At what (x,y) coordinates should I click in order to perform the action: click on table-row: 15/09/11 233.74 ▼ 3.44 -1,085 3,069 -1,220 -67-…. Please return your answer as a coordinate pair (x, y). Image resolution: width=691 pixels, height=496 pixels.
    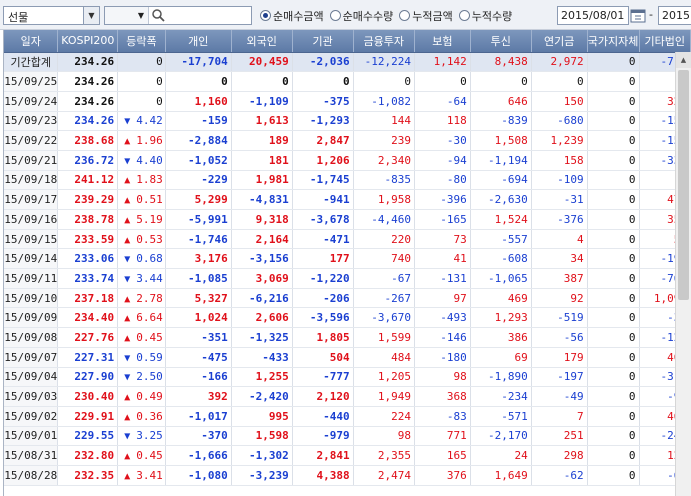
    Looking at the image, I should click on (347, 278).